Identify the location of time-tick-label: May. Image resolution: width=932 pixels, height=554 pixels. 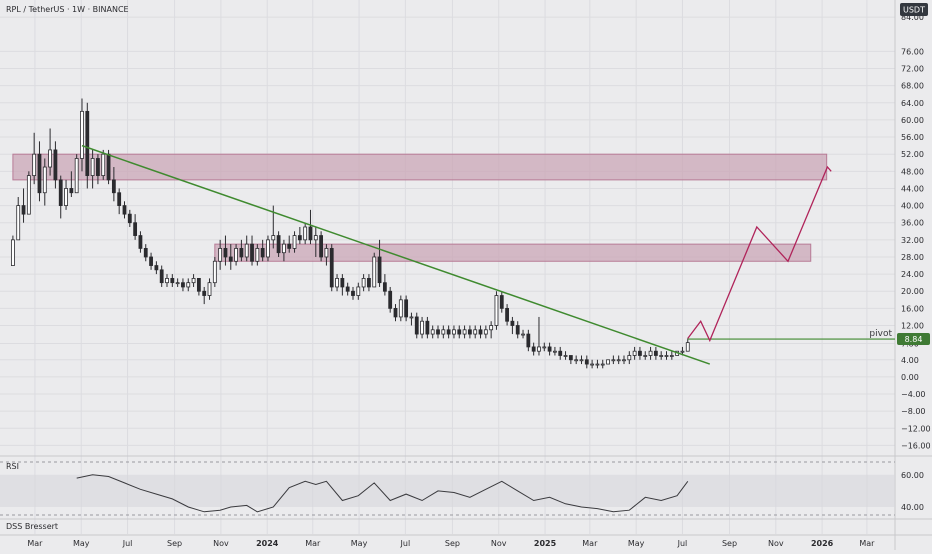
(359, 543).